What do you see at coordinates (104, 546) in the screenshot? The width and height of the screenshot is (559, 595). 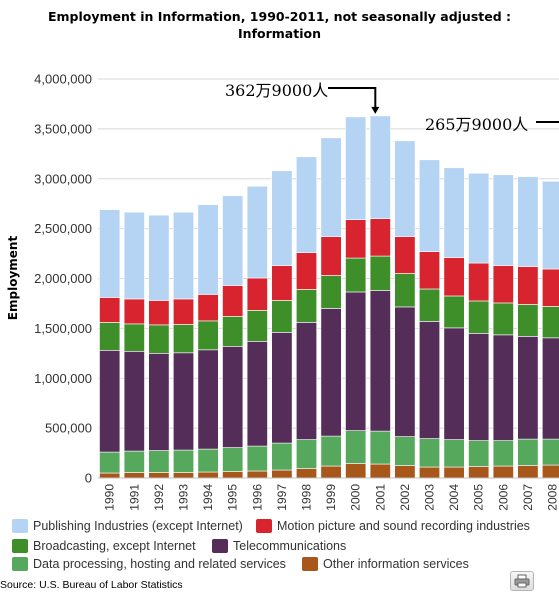 I see `legend-item: Broadcasting, except Internet` at bounding box center [104, 546].